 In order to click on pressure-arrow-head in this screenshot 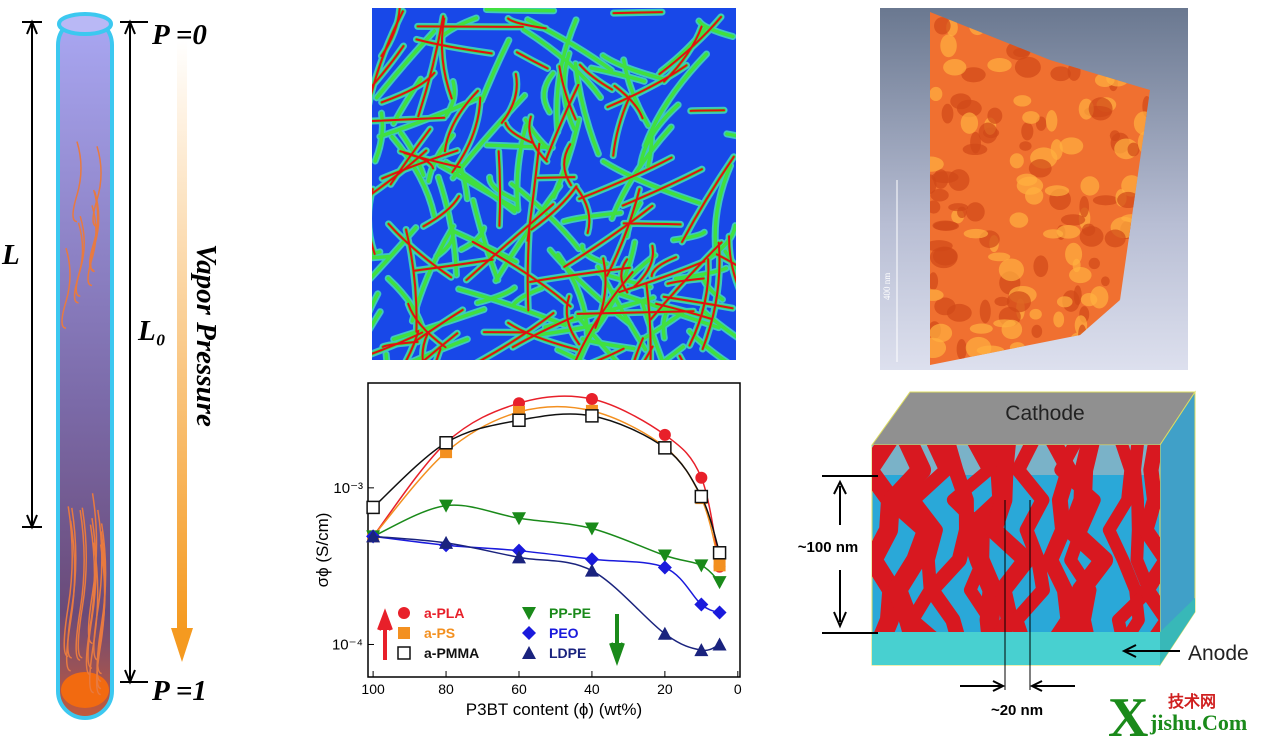, I will do `click(182, 645)`.